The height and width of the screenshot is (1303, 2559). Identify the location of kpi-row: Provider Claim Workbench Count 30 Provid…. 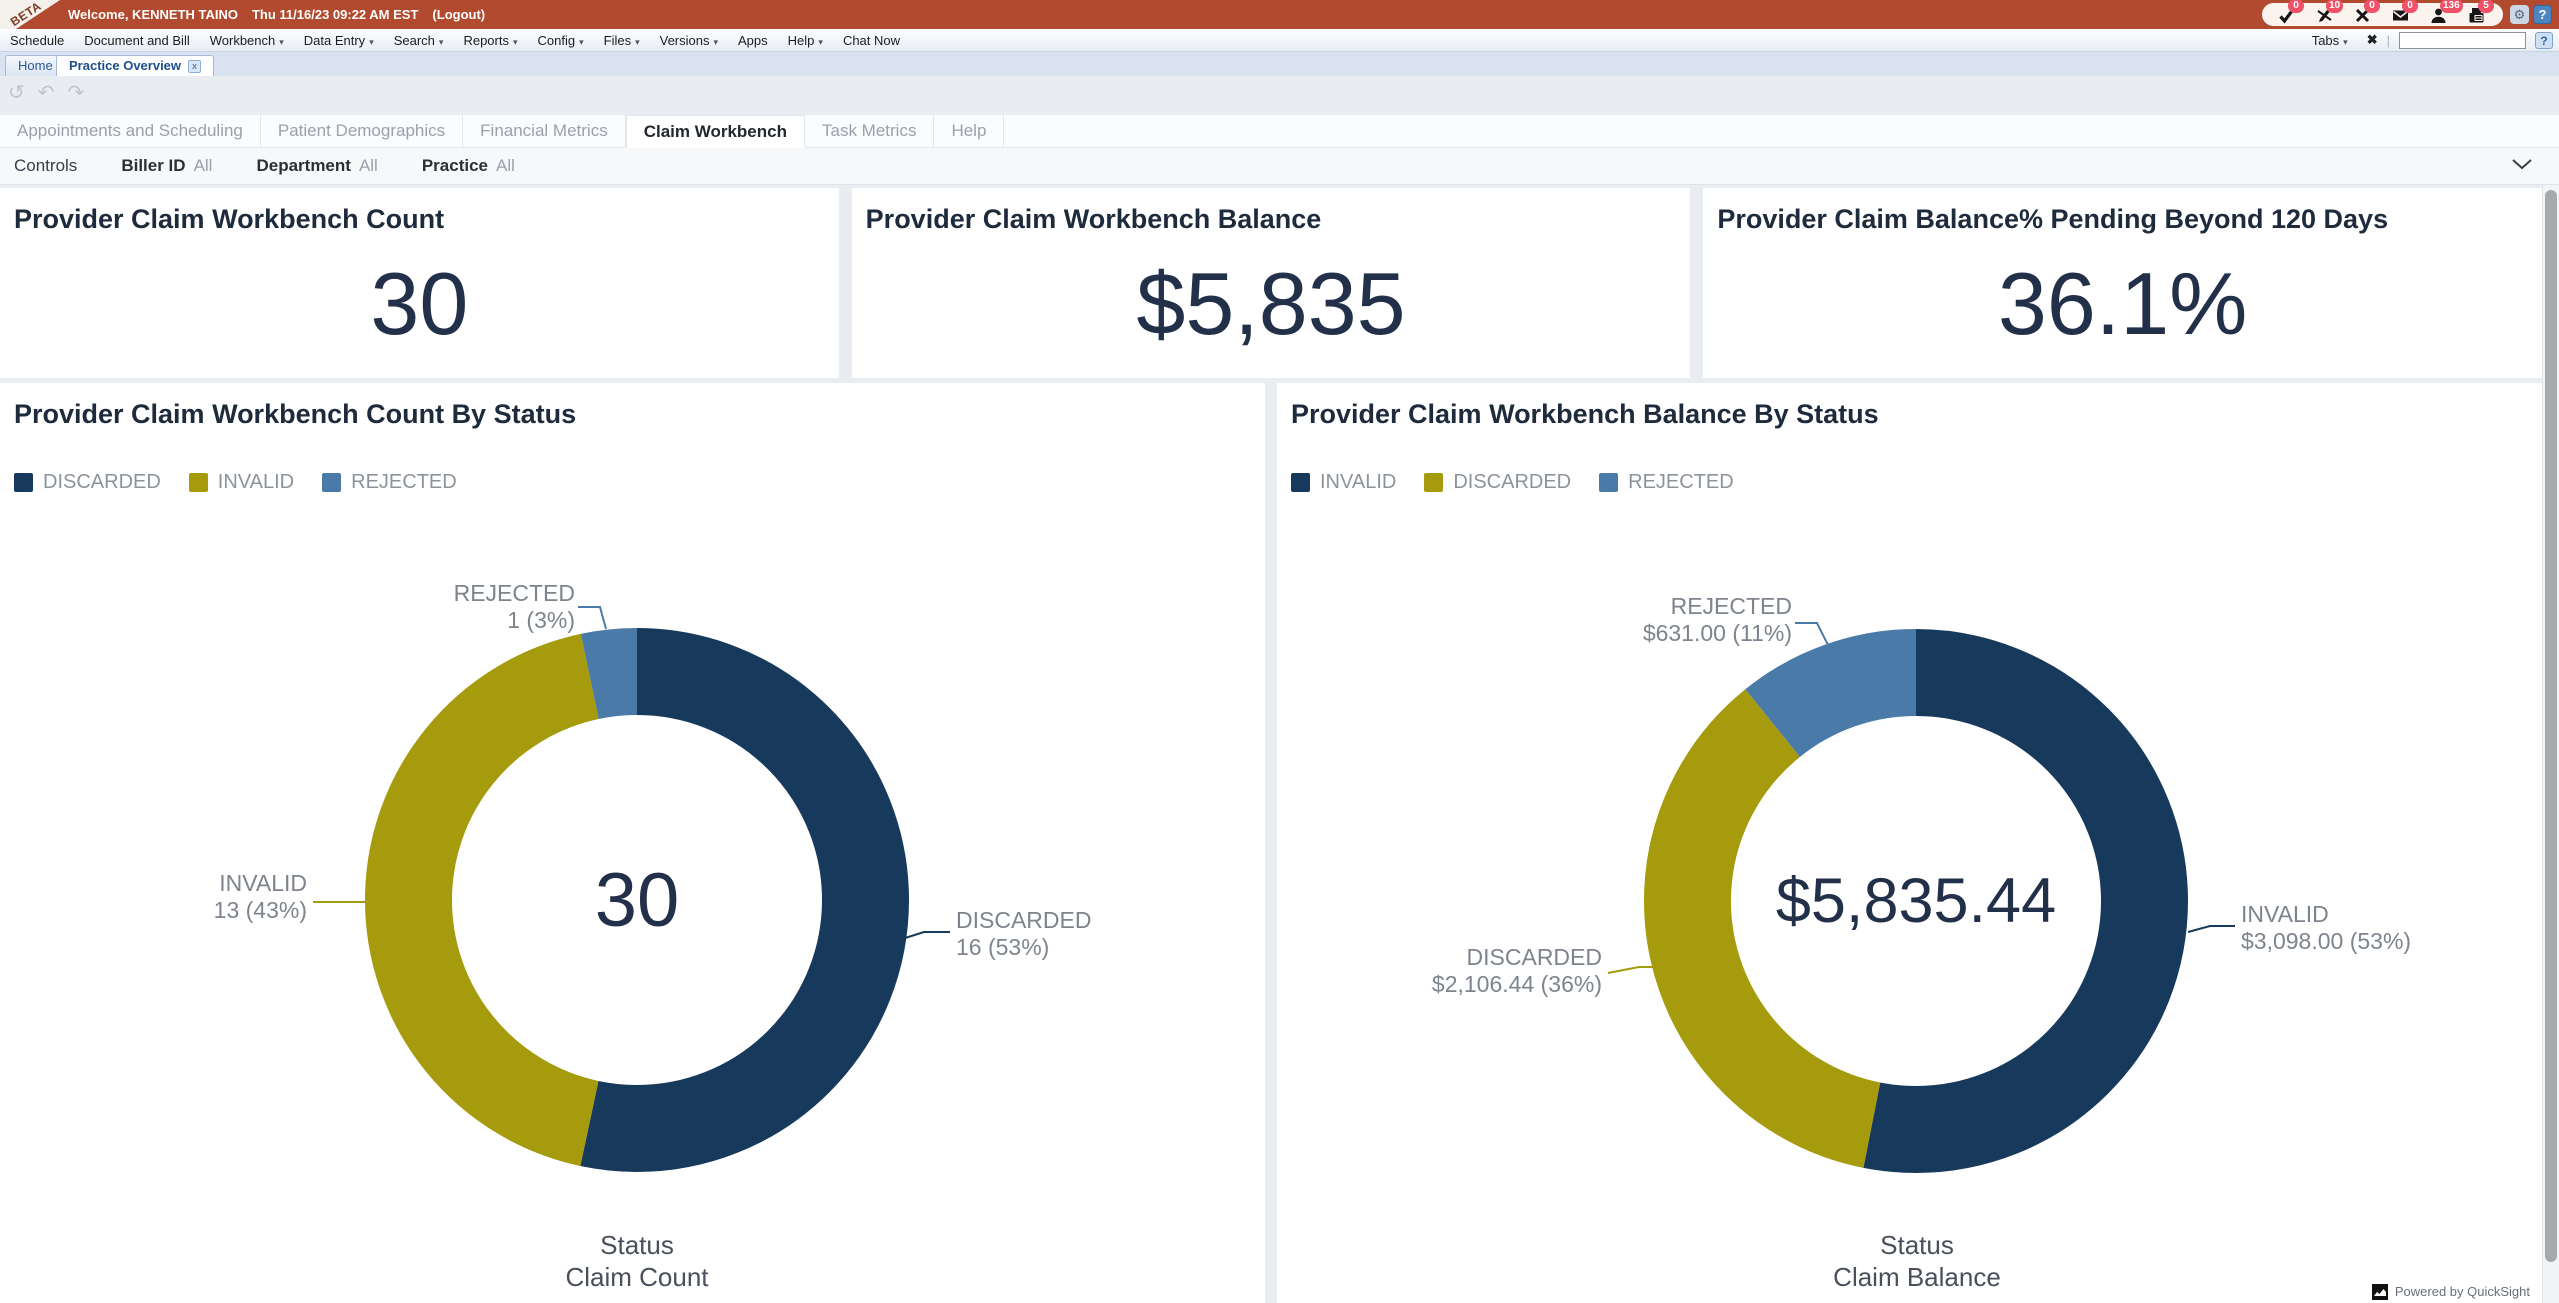
(1271, 283).